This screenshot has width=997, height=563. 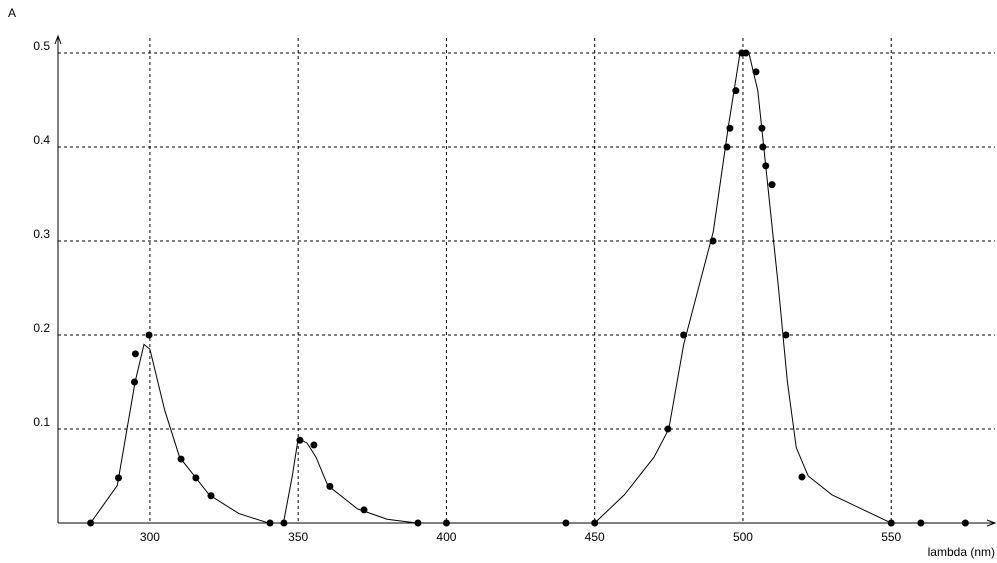 I want to click on x-axis-arrow, so click(x=991, y=523).